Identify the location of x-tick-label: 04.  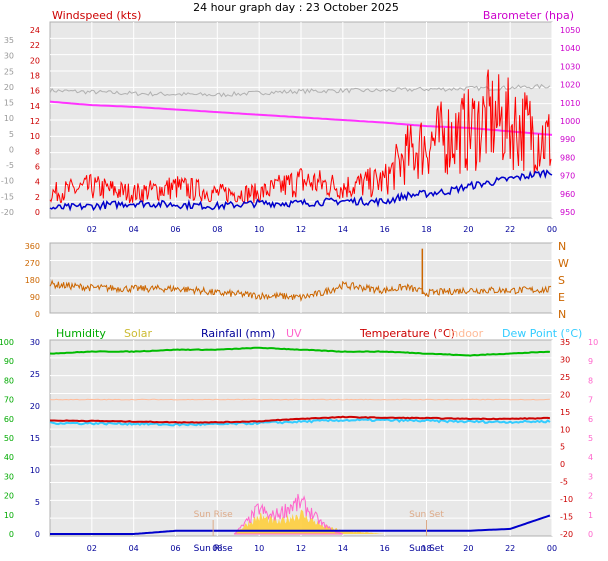
(134, 229).